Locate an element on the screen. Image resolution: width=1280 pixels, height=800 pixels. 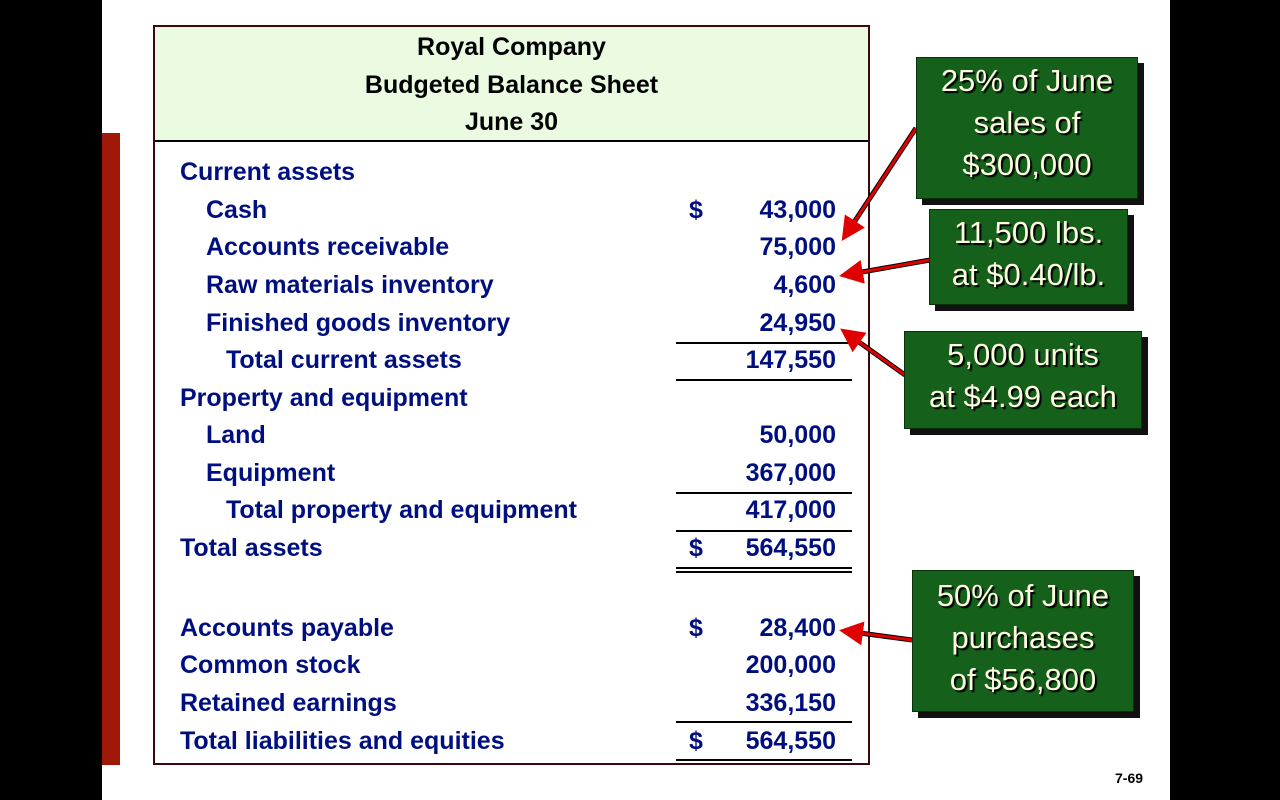
row-value: 50,000 is located at coordinates (797, 435).